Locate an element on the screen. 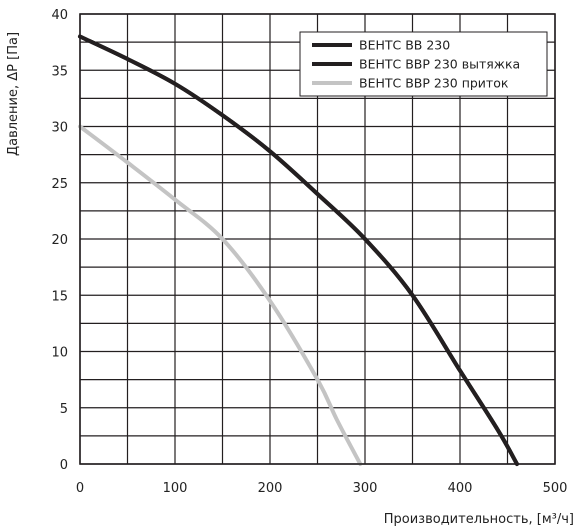  x-tick-labels: 0 100 200 300 400 500 is located at coordinates (322, 488).